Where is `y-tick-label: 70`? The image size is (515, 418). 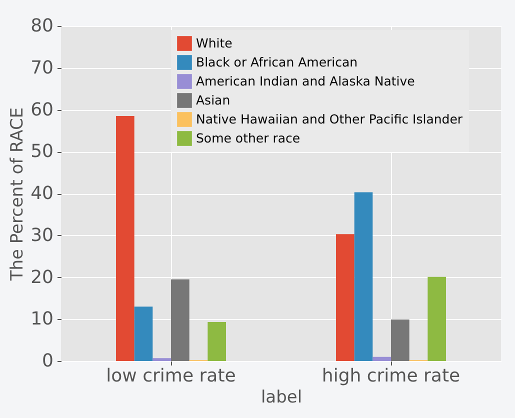 y-tick-label: 70 is located at coordinates (42, 67).